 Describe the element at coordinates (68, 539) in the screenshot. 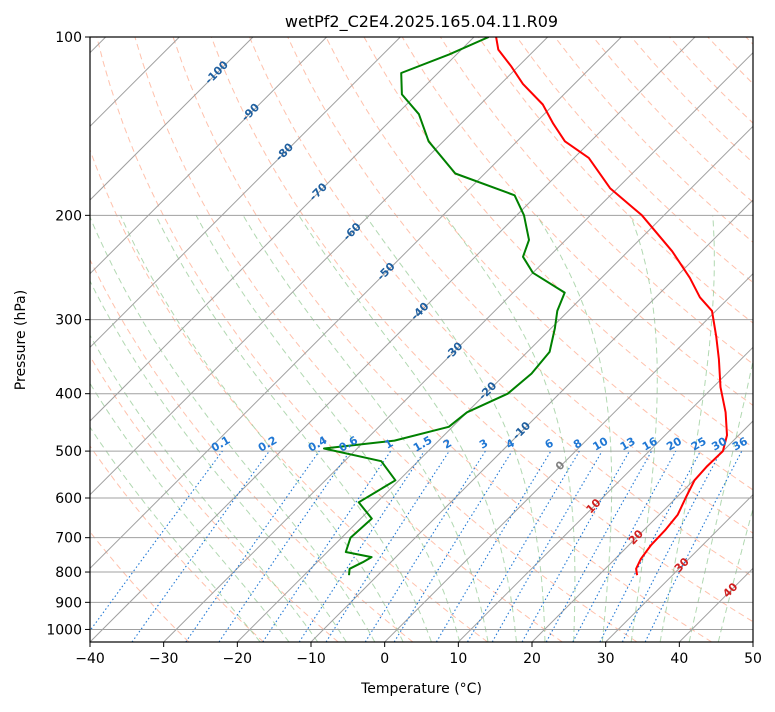

I see `y-tick-label: 700` at that location.